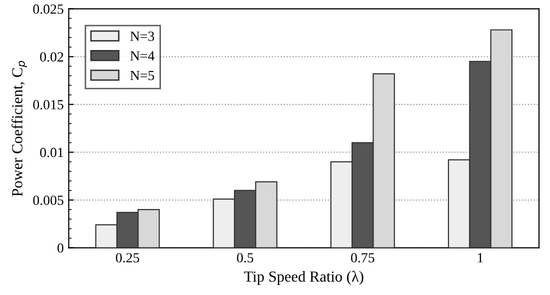 This screenshot has height=295, width=550. Describe the element at coordinates (52, 57) in the screenshot. I see `y-tick-label: 0.02` at that location.